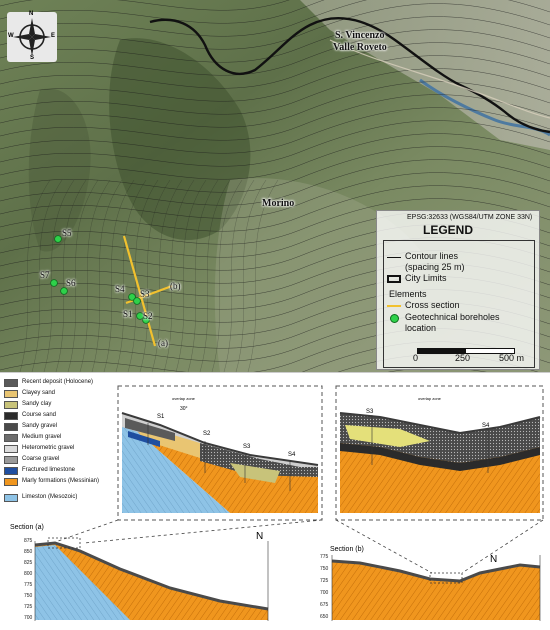 The height and width of the screenshot is (630, 550). I want to click on section-b-north: N, so click(494, 559).